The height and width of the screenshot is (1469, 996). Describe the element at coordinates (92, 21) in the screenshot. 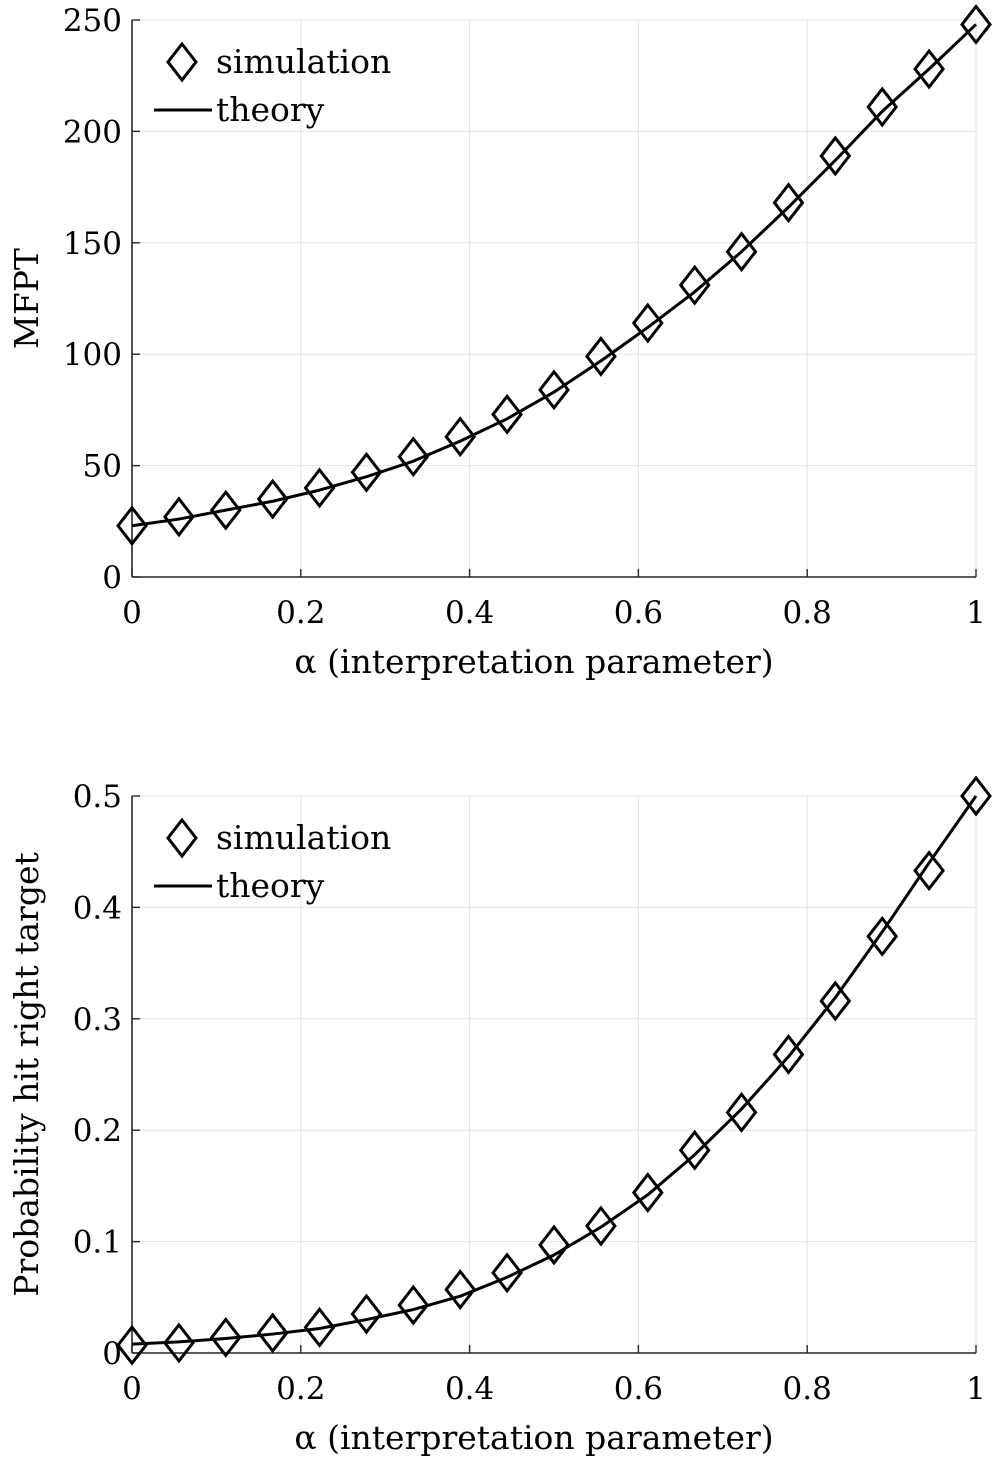

I see `y-tick-label: 250` at that location.